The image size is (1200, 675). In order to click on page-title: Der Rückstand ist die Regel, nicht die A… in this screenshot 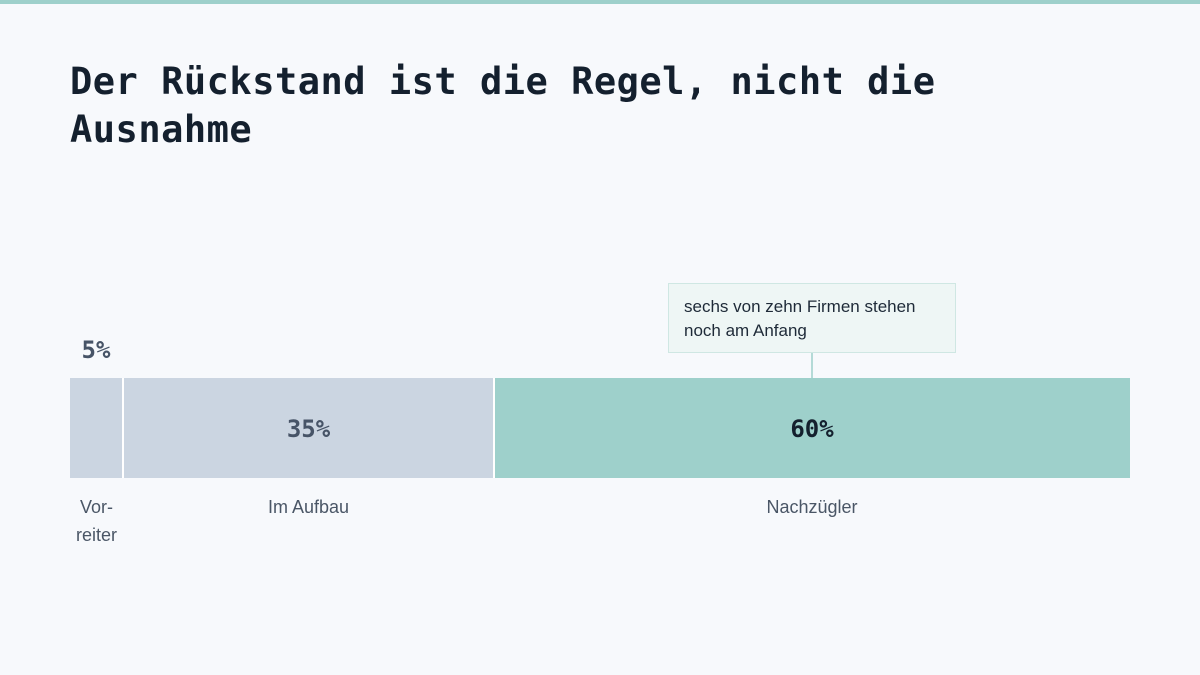, I will do `click(503, 105)`.